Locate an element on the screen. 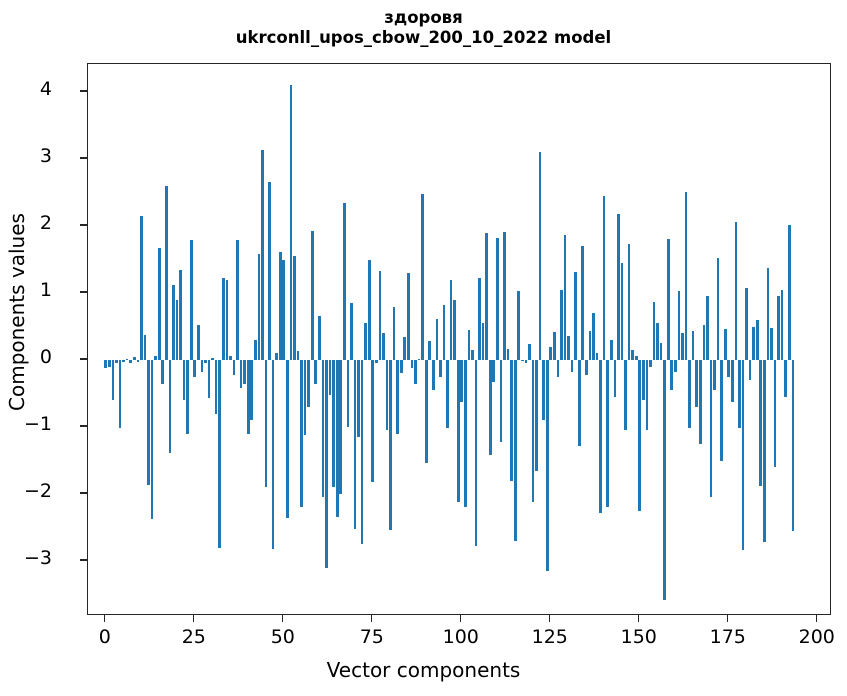 The image size is (847, 696). y-axis-label: Components values is located at coordinates (17, 312).